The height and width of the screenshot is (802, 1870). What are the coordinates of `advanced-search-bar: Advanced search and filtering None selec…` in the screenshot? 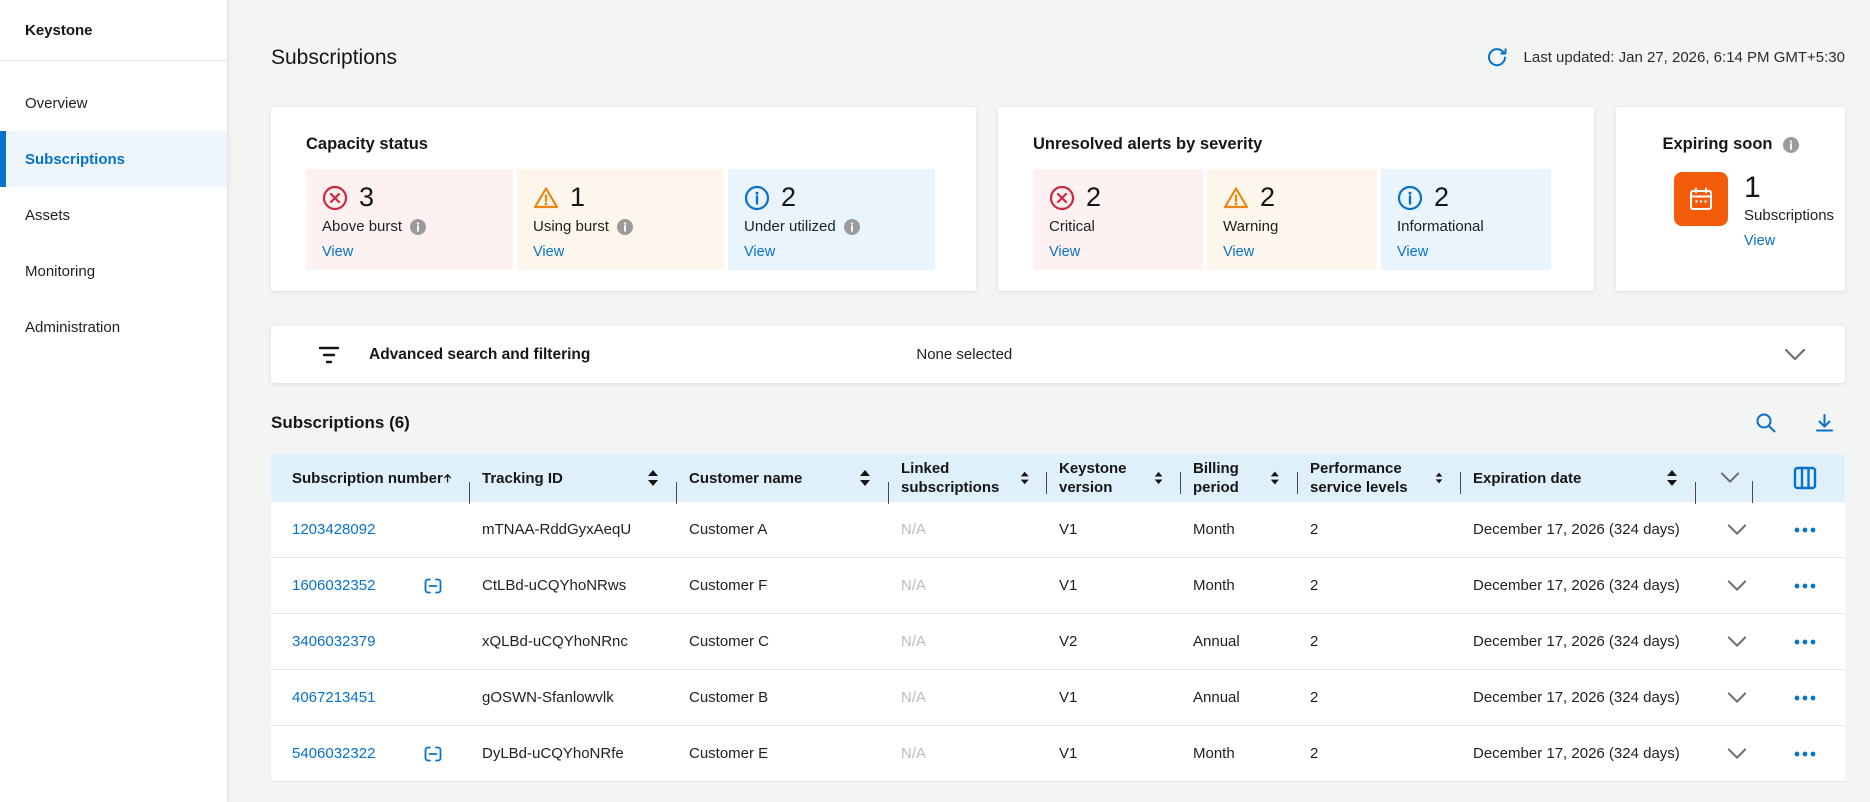 It's located at (1058, 354).